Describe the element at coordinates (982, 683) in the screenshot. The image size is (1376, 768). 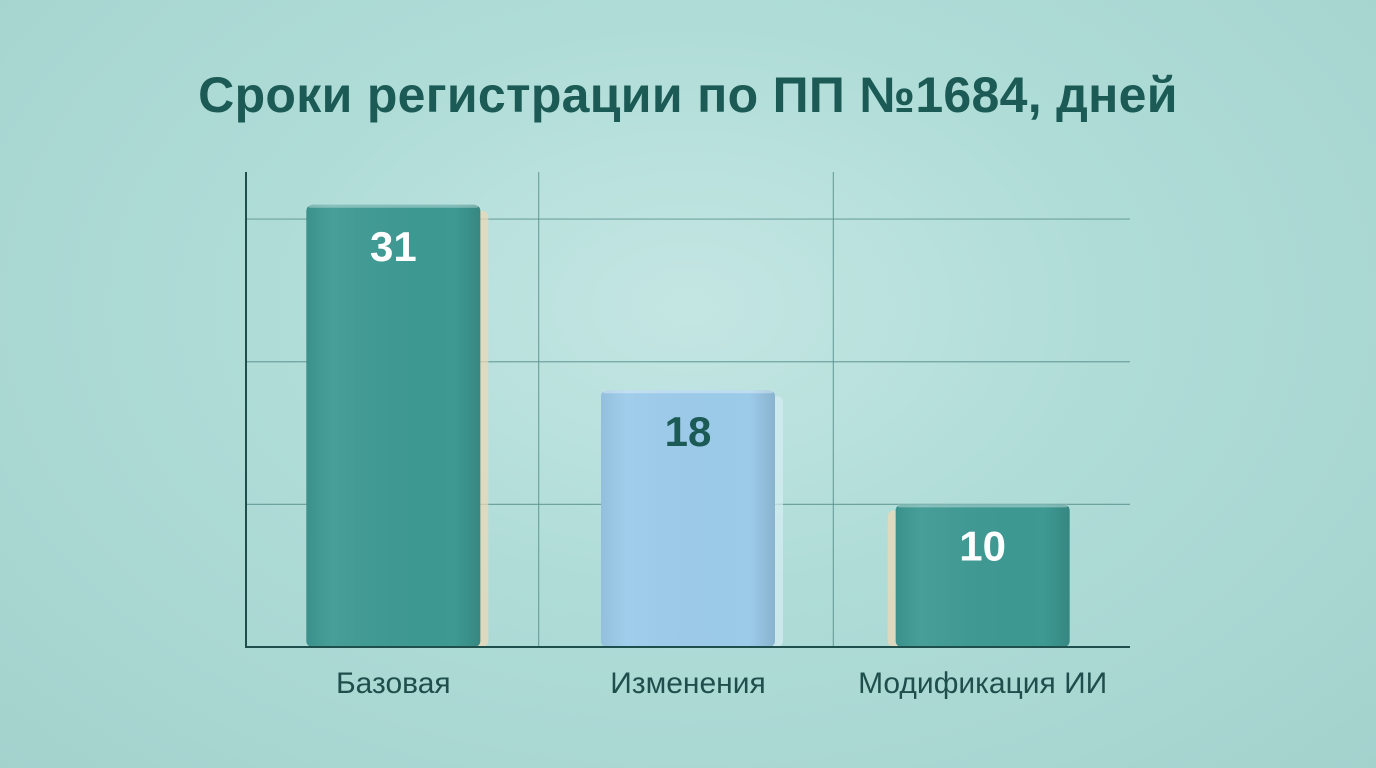
I see `category-label: Модификация ИИ` at that location.